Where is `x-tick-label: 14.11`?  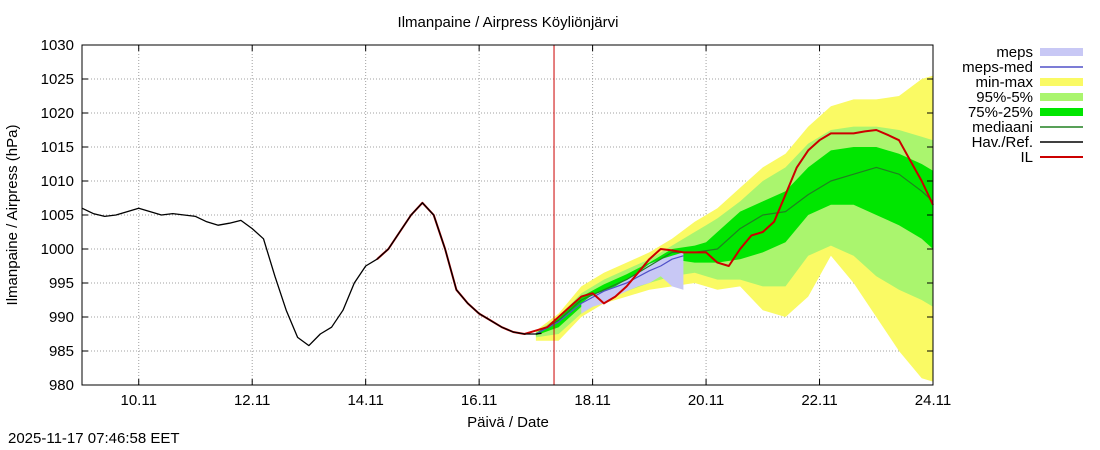 x-tick-label: 14.11 is located at coordinates (365, 400).